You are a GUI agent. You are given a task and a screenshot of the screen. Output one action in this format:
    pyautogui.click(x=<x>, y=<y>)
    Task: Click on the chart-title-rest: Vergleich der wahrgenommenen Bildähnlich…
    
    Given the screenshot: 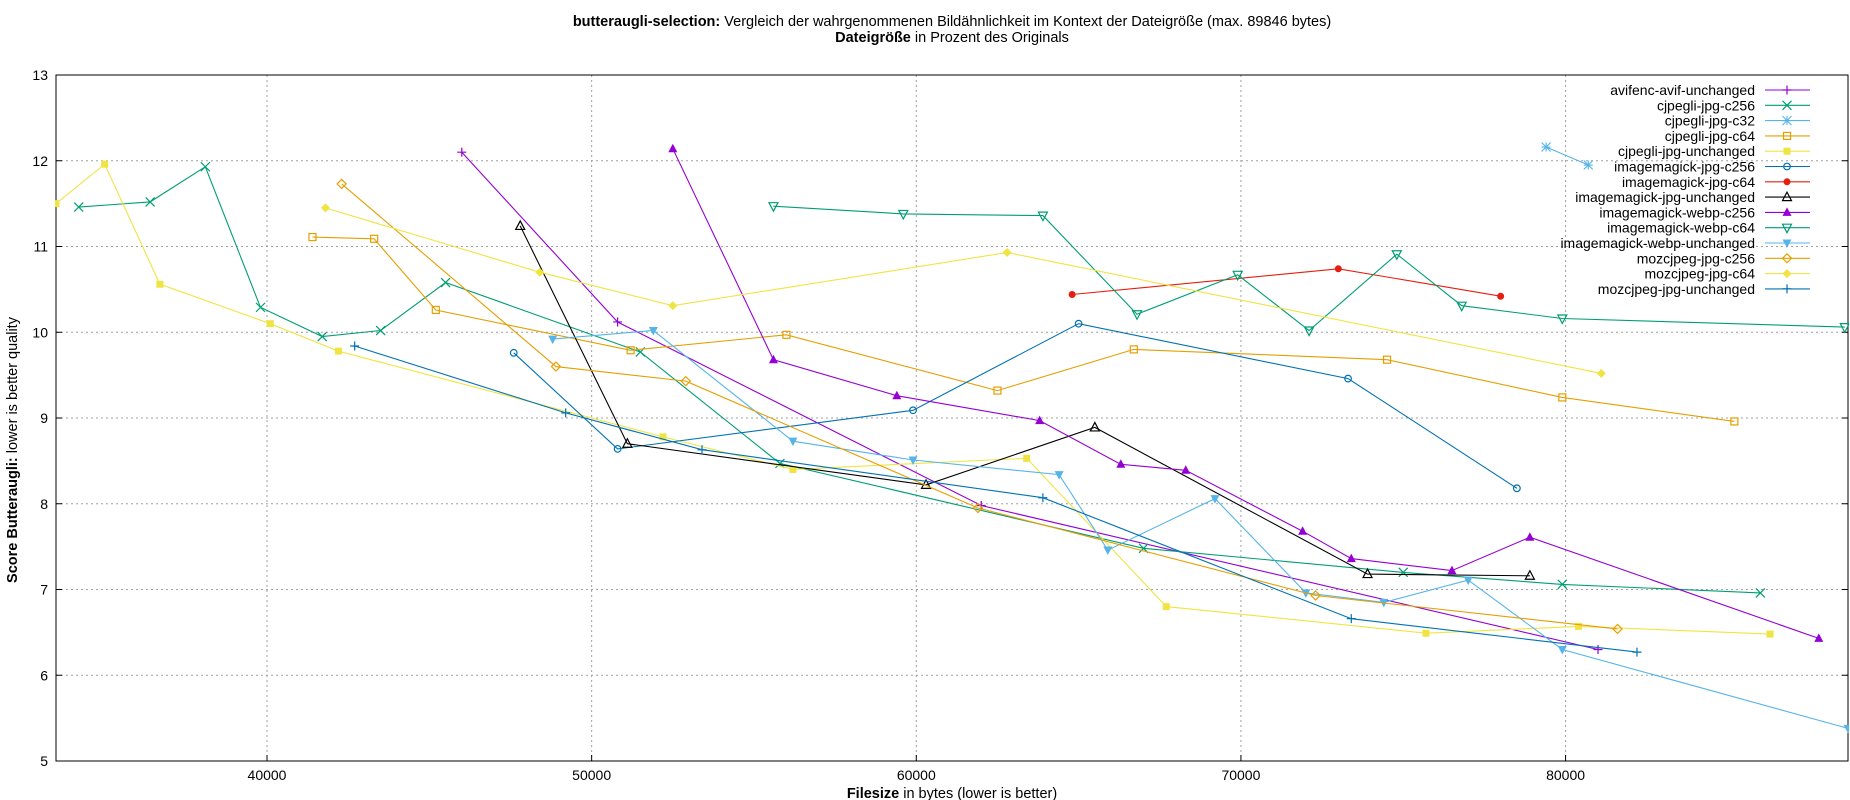 What is the action you would take?
    pyautogui.click(x=1025, y=22)
    